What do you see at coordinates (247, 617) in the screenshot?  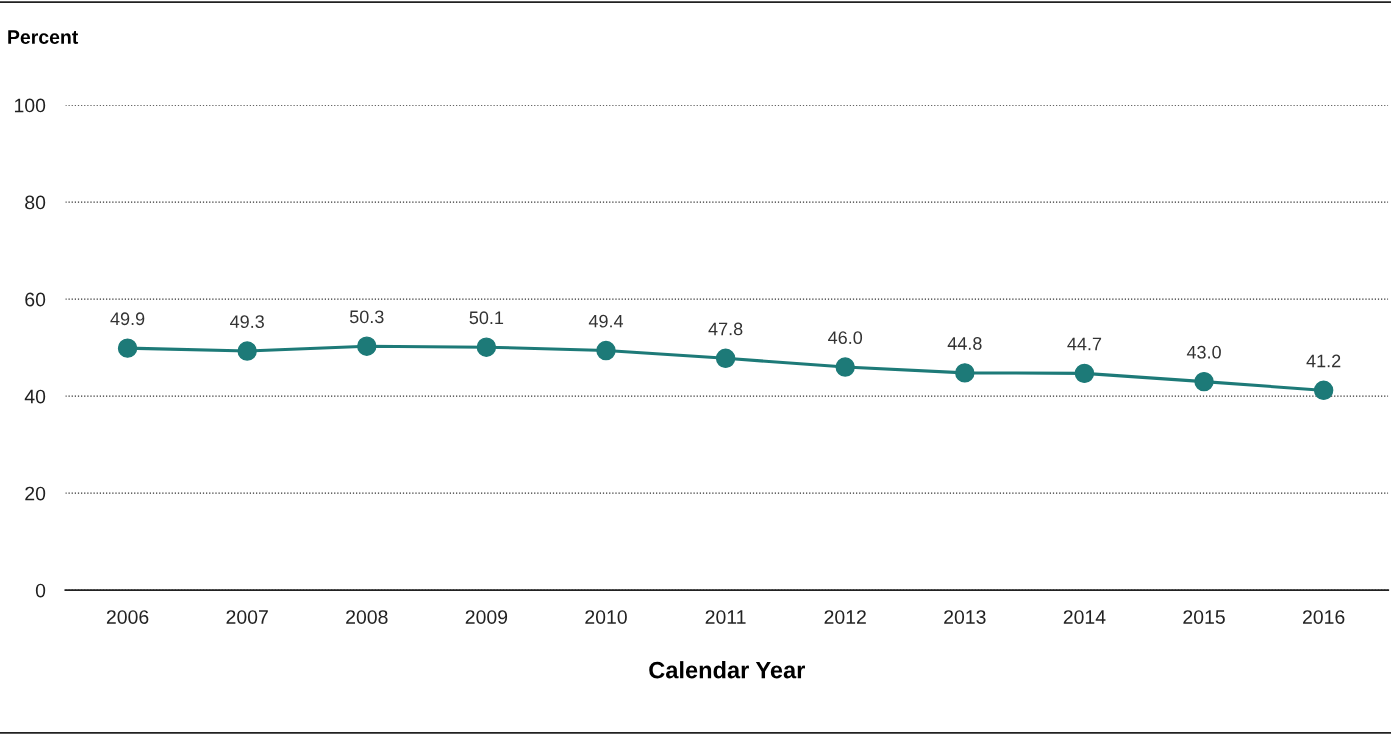 I see `x-tick-label: 2007` at bounding box center [247, 617].